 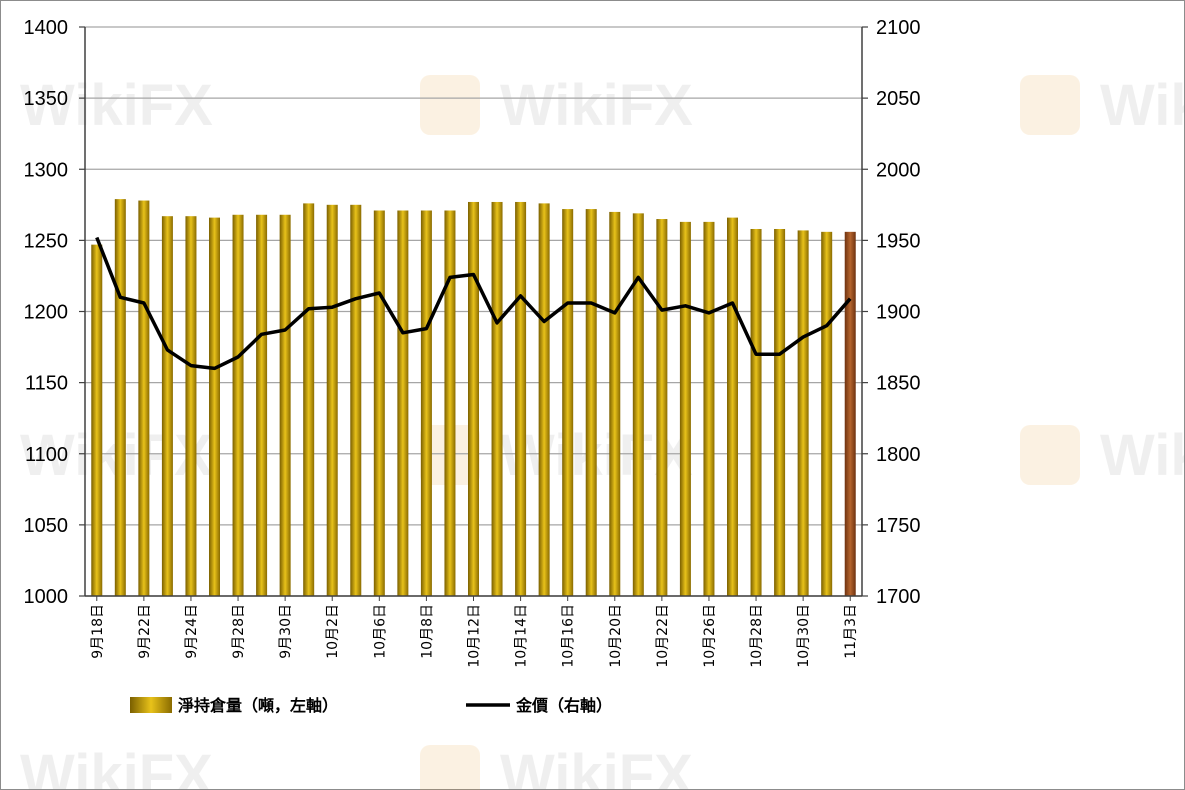 I want to click on x-tick-label: 10月2日, so click(x=333, y=631).